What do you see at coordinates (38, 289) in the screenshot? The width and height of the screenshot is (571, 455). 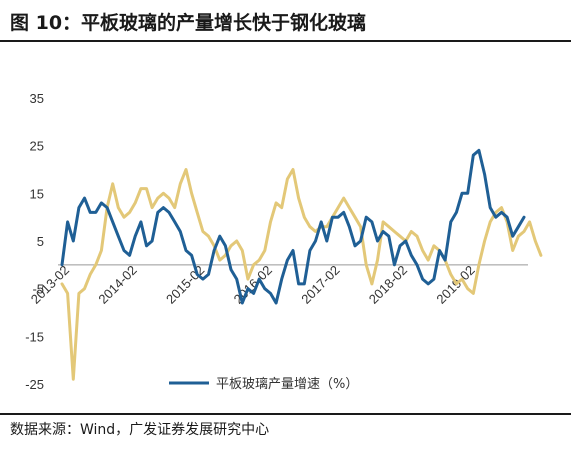 I see `y-tick-label: -5` at bounding box center [38, 289].